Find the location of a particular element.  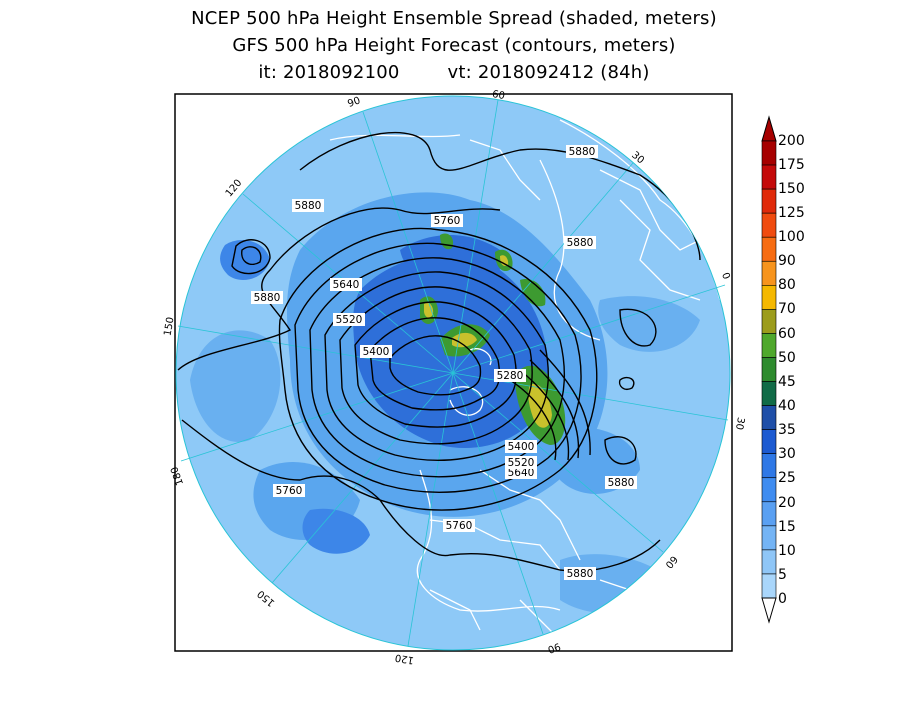

colorbar-label: 20 is located at coordinates (787, 503).